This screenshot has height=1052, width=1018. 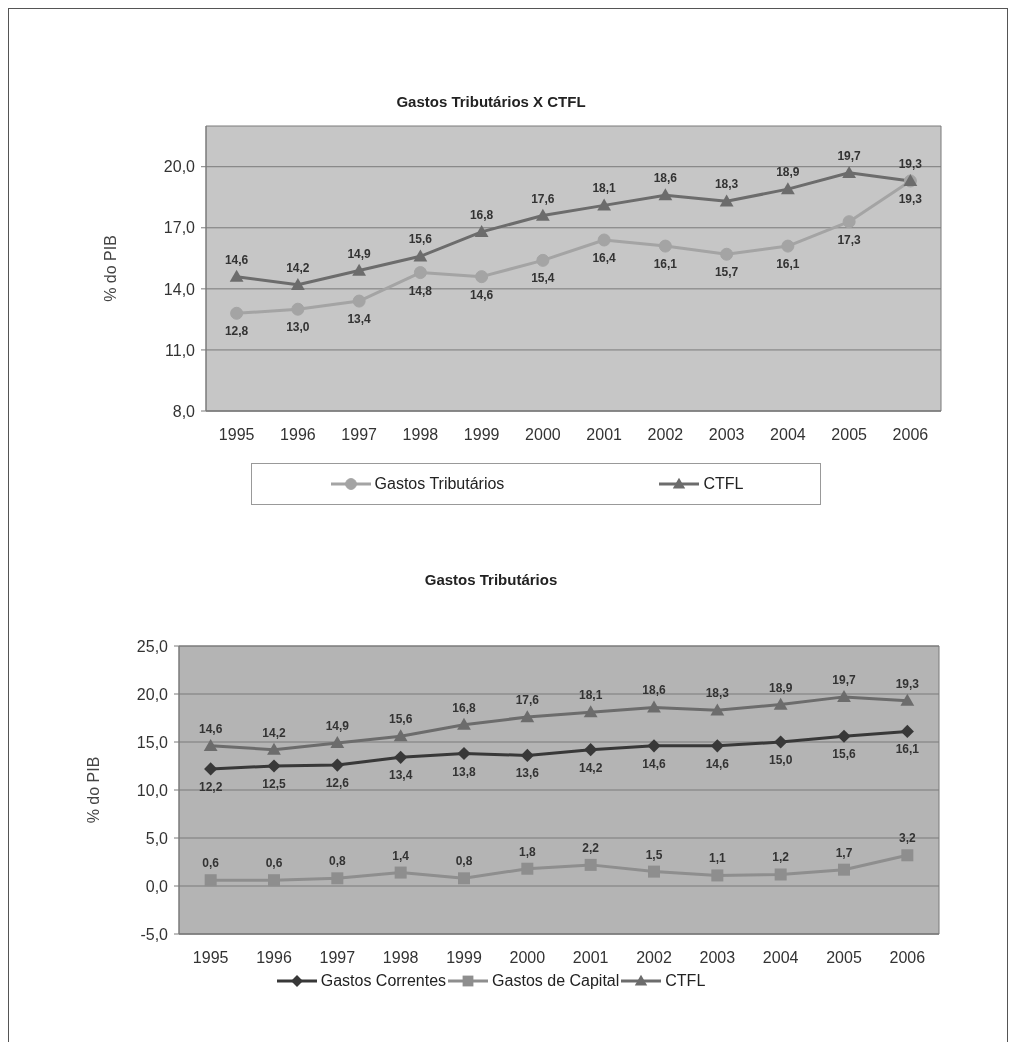 What do you see at coordinates (152, 694) in the screenshot?
I see `y-tick-label: 20,0` at bounding box center [152, 694].